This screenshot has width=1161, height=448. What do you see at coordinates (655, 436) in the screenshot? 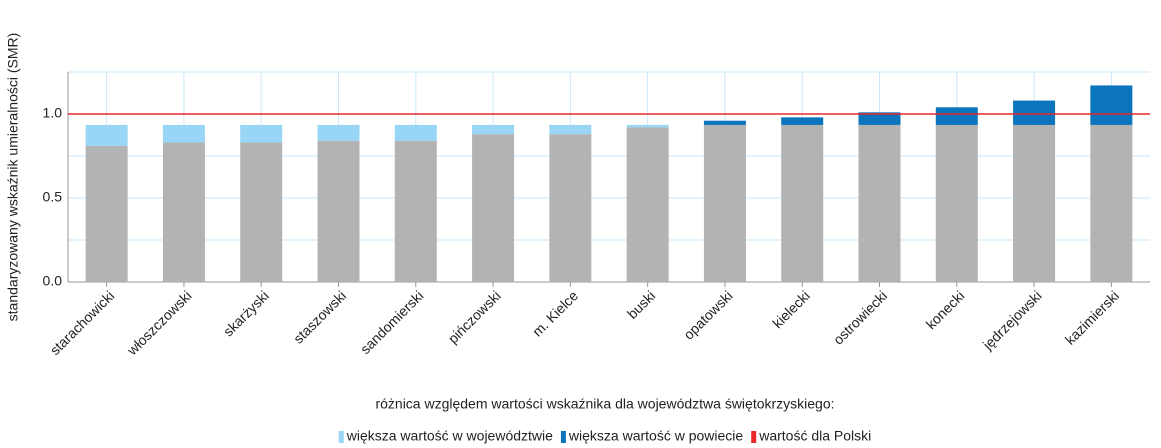
I see `legend-label: większa wartość w powiecie` at bounding box center [655, 436].